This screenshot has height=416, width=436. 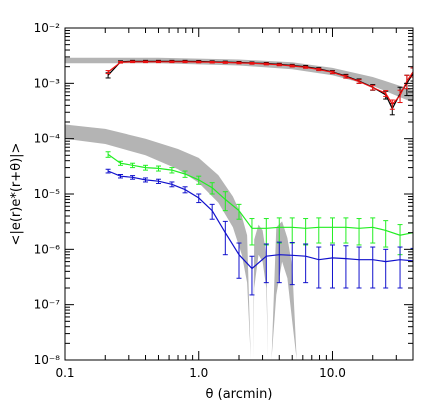 What do you see at coordinates (47, 194) in the screenshot?
I see `y-tick-label: 10⁻⁵` at bounding box center [47, 194].